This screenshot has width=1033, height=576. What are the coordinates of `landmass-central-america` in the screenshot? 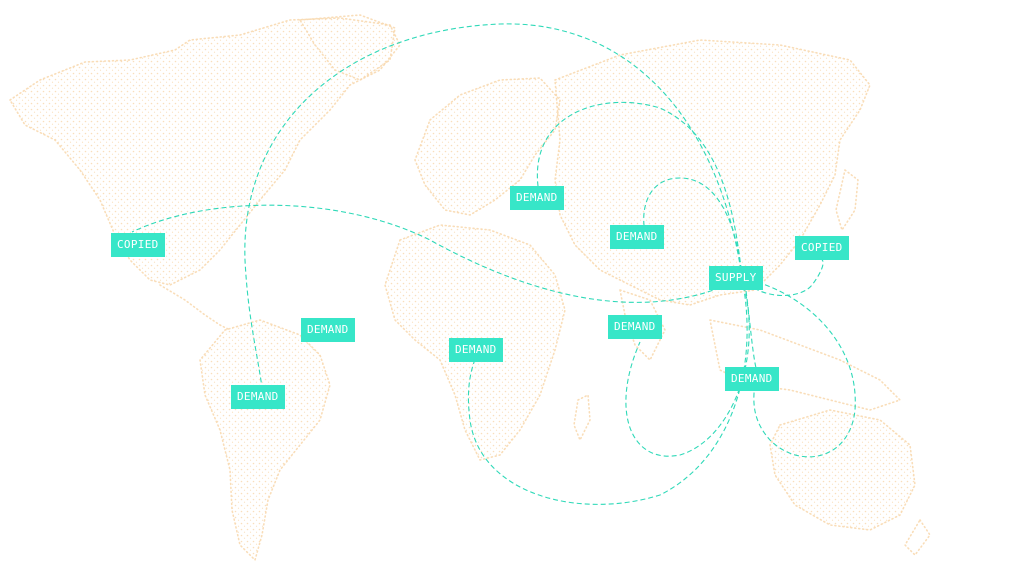 It's located at (195, 307).